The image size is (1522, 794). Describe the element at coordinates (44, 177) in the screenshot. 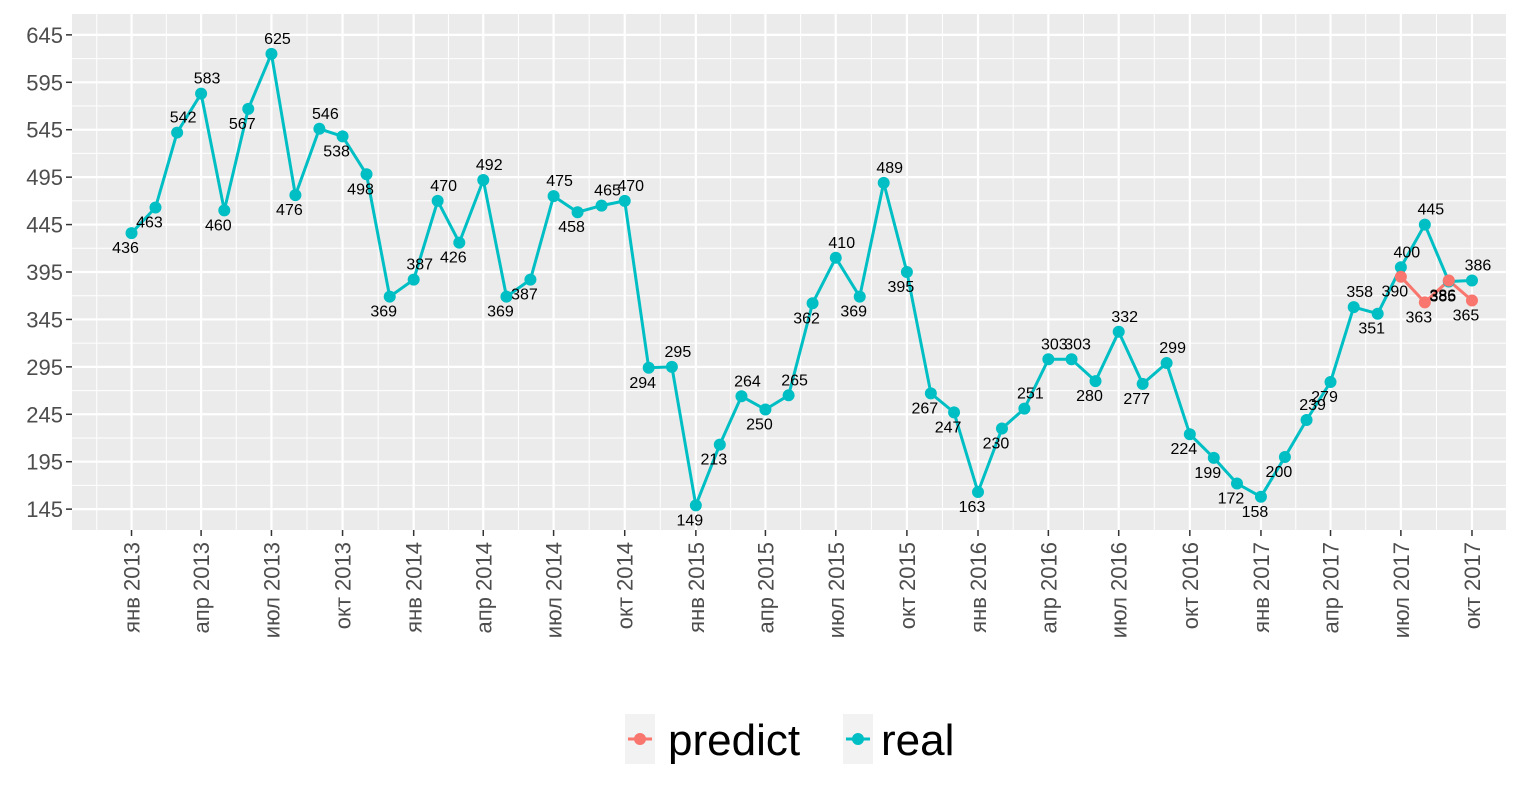

I see `y-tick-label: 495` at that location.